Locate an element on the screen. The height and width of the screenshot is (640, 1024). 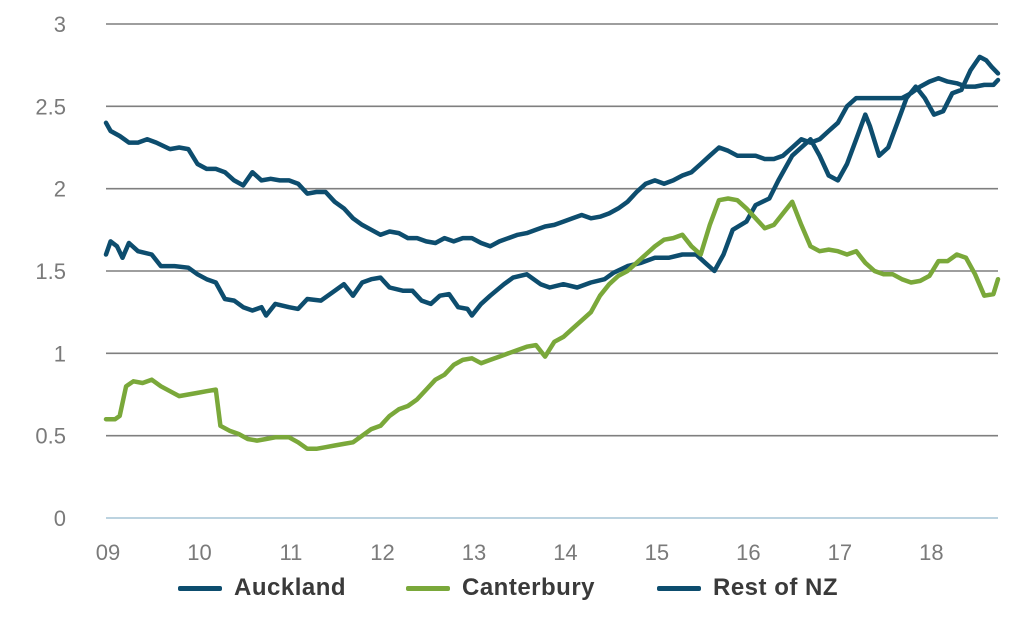
y-tick-label: 0.5 is located at coordinates (50, 436).